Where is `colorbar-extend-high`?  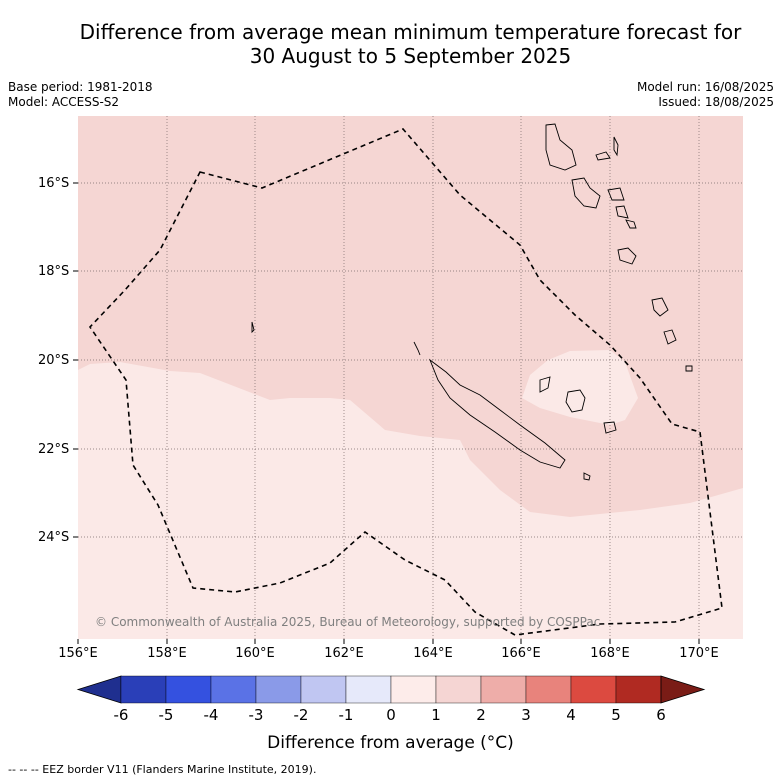
colorbar-extend-high is located at coordinates (683, 689).